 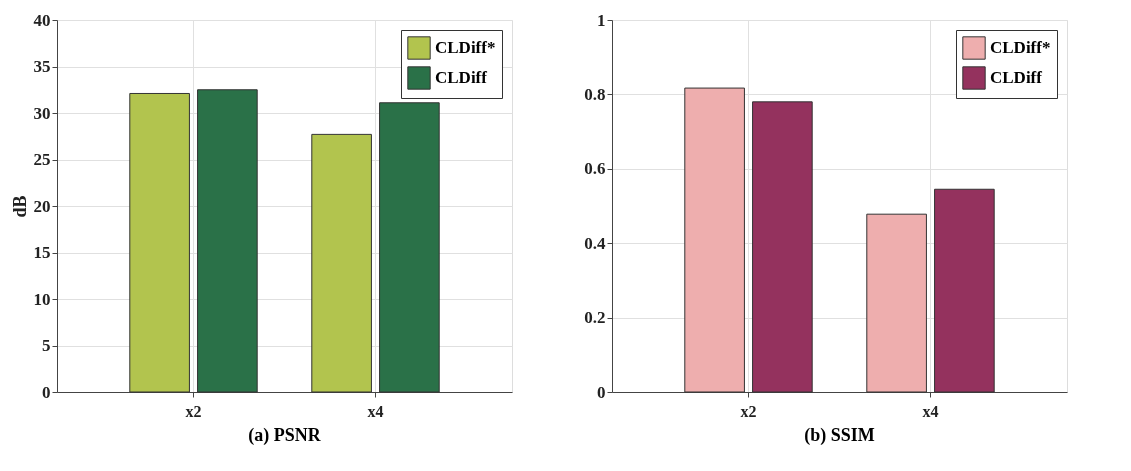 What do you see at coordinates (42, 159) in the screenshot?
I see `y-tick-label: 25` at bounding box center [42, 159].